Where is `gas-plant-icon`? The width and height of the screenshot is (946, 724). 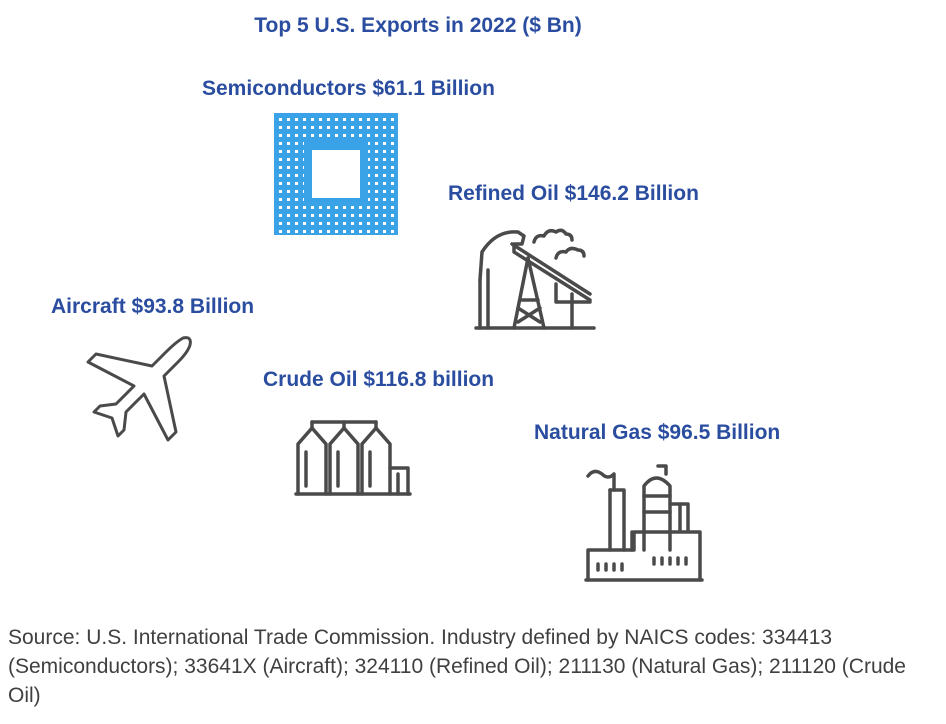
gas-plant-icon is located at coordinates (644, 521).